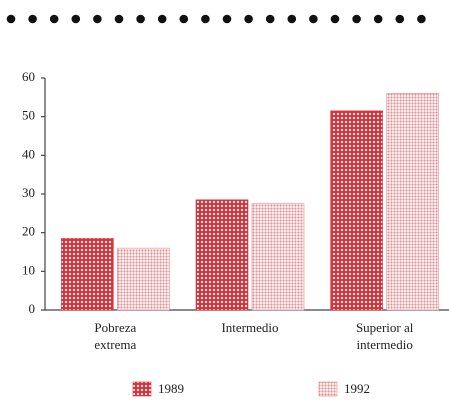 Image resolution: width=449 pixels, height=401 pixels. What do you see at coordinates (32, 308) in the screenshot?
I see `y-tick-label: 0` at bounding box center [32, 308].